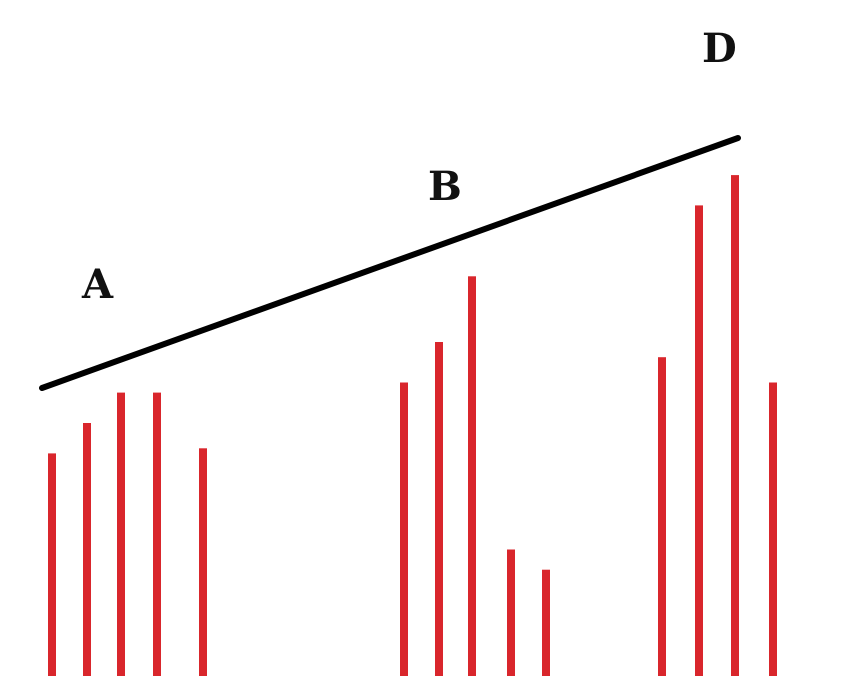 The height and width of the screenshot is (692, 844). What do you see at coordinates (719, 48) in the screenshot?
I see `label-d: D` at bounding box center [719, 48].